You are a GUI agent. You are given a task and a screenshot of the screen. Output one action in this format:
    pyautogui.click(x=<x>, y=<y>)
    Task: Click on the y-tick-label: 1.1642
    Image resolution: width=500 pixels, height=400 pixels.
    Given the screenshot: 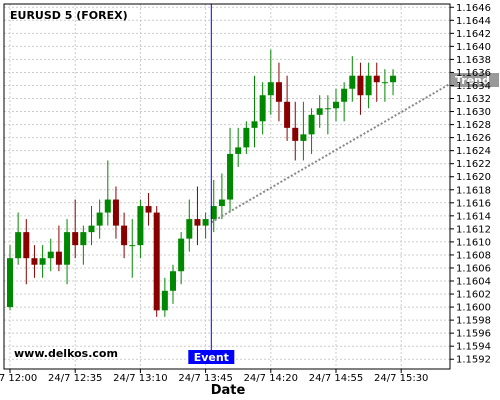 What is the action you would take?
    pyautogui.click(x=473, y=34)
    